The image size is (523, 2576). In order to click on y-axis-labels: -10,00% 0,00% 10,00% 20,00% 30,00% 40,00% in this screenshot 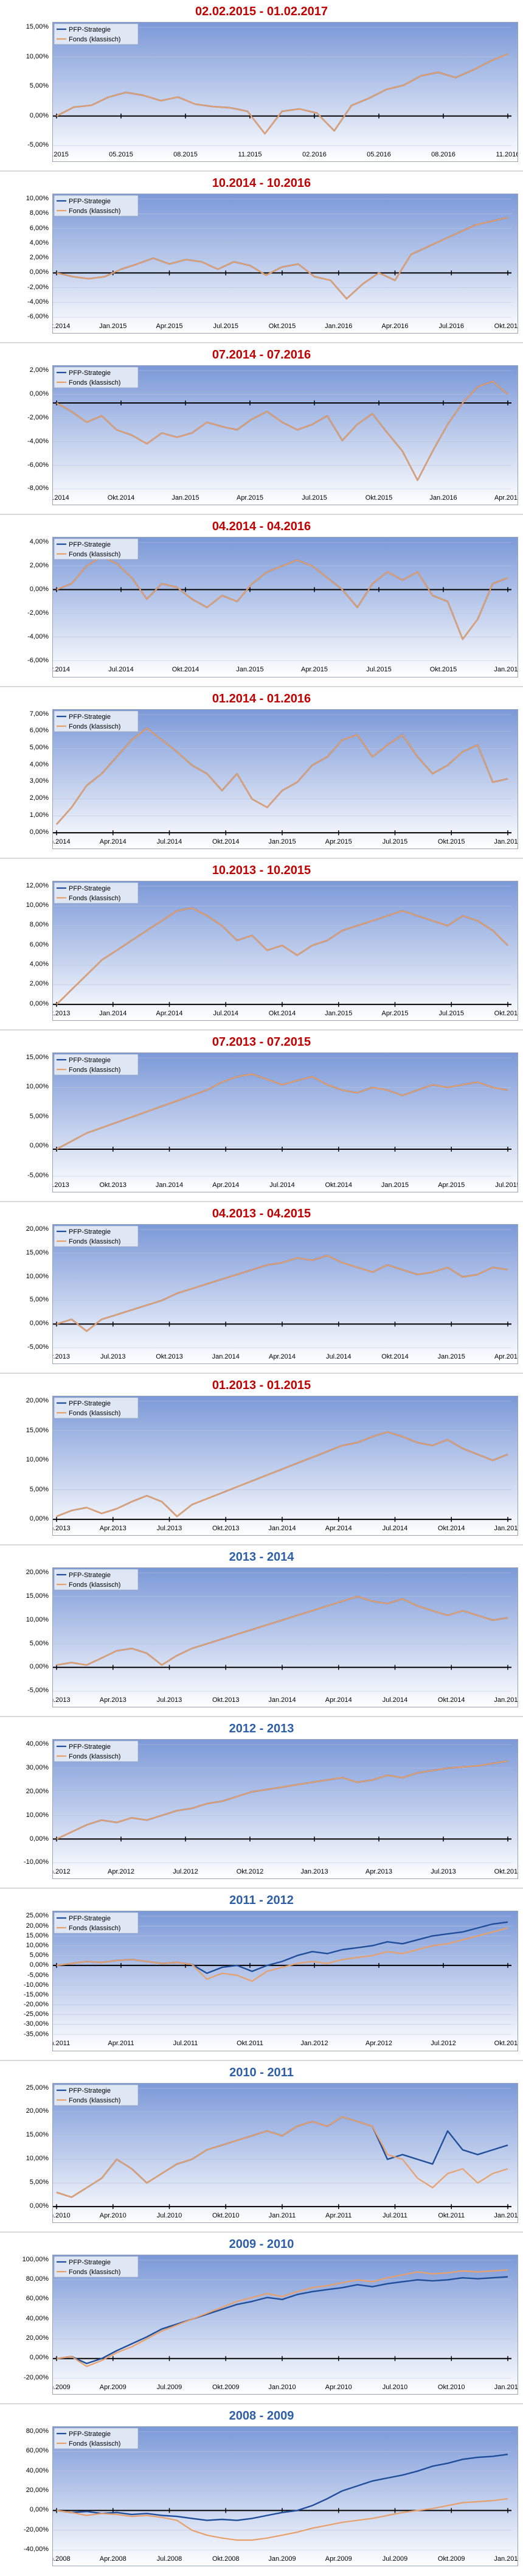, I will do `click(26, 1809)`.